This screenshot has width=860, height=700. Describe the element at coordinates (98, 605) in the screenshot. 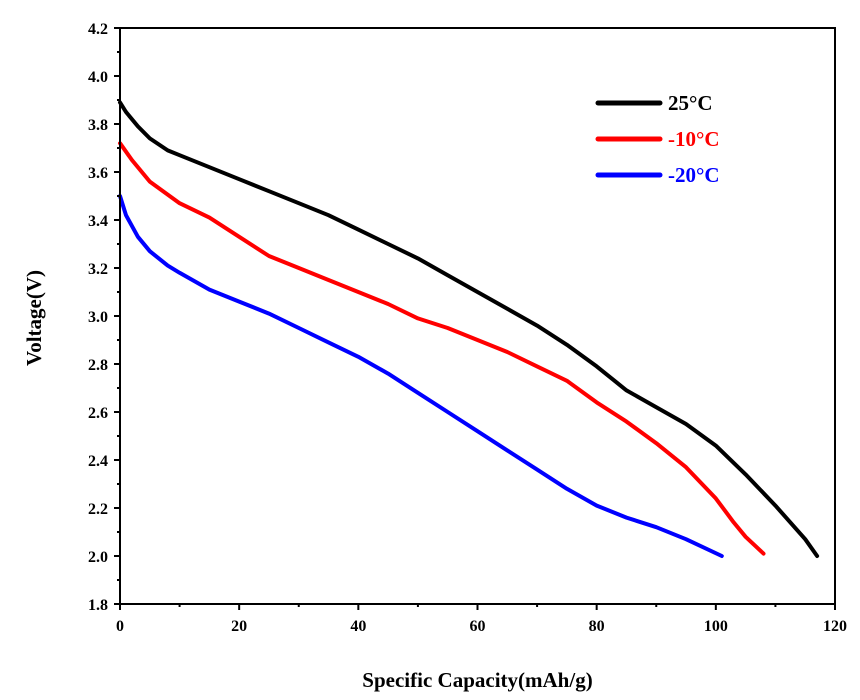

I see `y-tick-label: 1.8` at that location.